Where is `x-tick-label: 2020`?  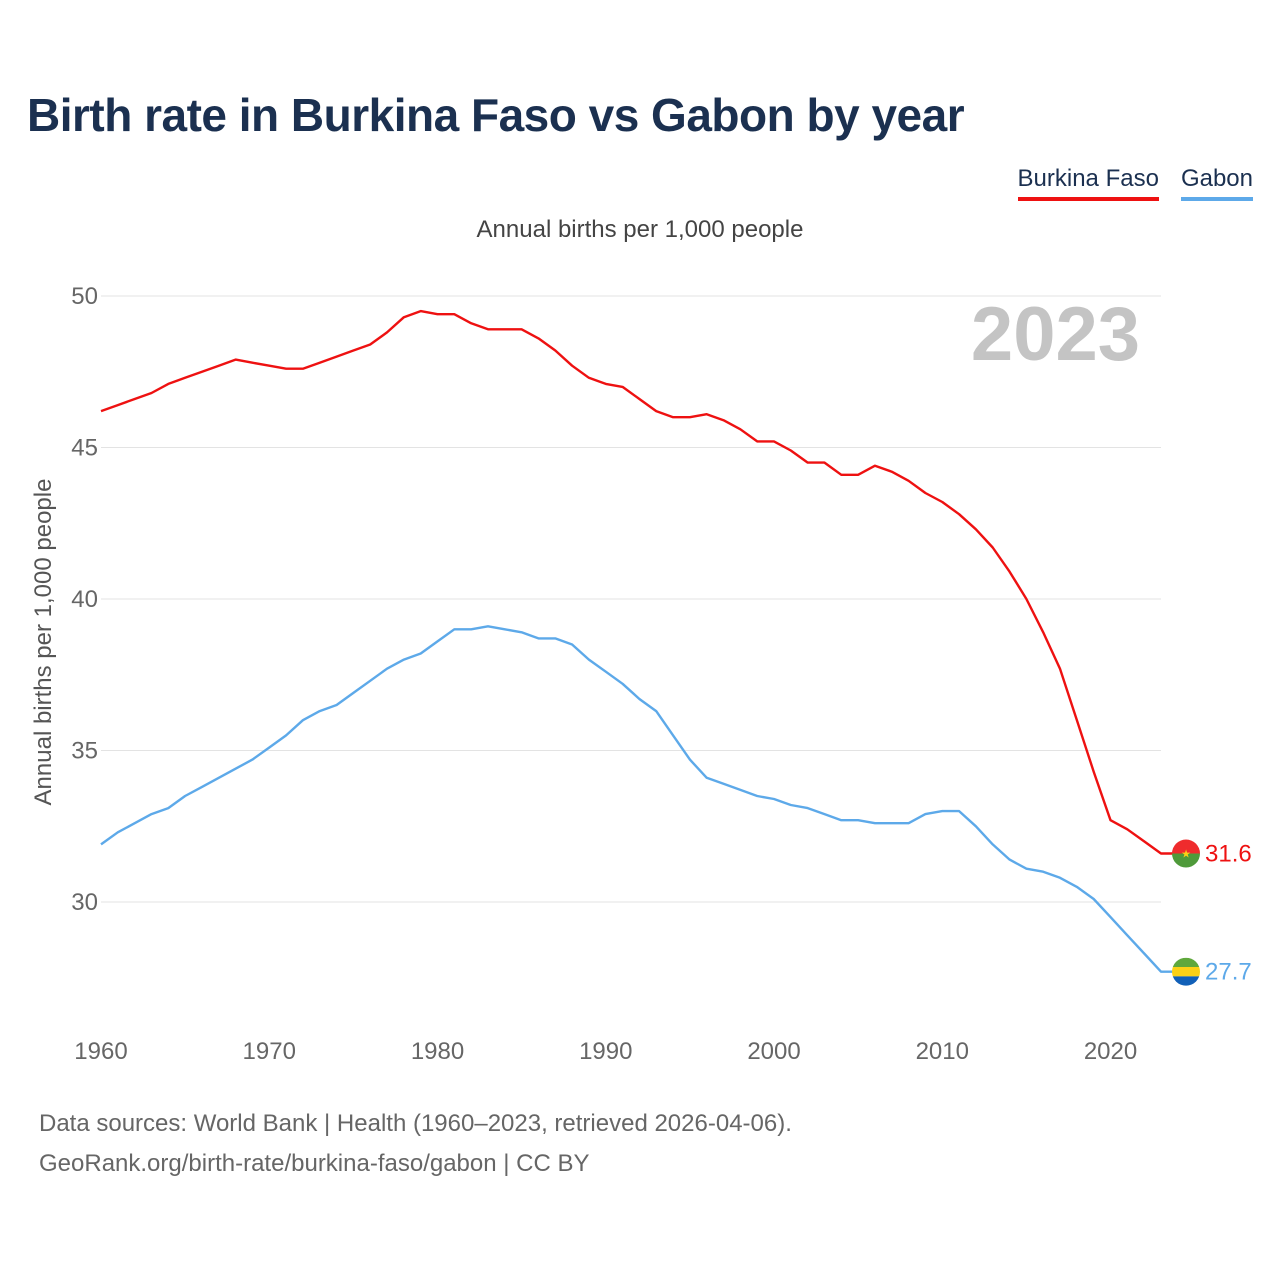
x-tick-label: 2020 is located at coordinates (1110, 1051).